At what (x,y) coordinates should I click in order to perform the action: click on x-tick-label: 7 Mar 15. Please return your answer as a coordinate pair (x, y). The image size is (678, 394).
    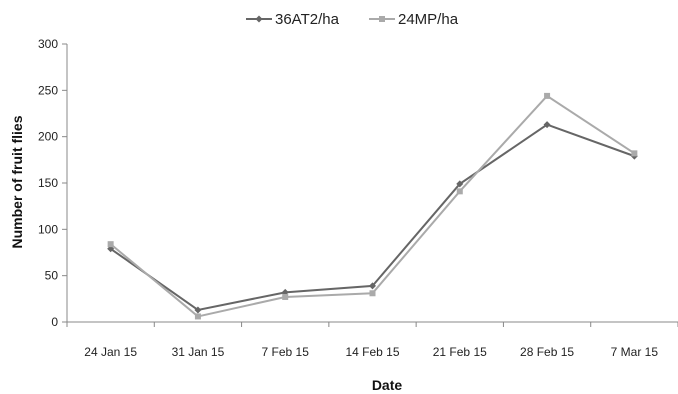
    Looking at the image, I should click on (635, 352).